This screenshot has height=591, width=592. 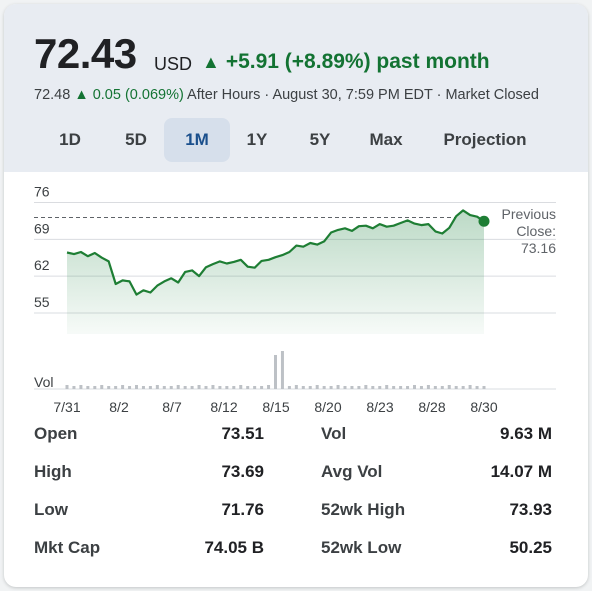 I want to click on price-change: ▲ +5.91 (+8.89%) past month, so click(x=346, y=62).